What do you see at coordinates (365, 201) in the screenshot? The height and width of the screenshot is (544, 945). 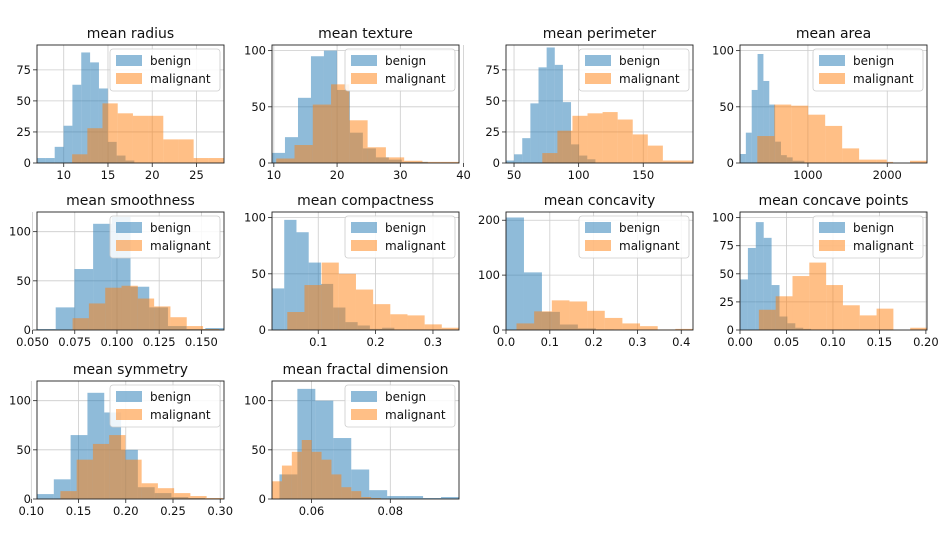 I see `subplot-title: mean compactness` at bounding box center [365, 201].